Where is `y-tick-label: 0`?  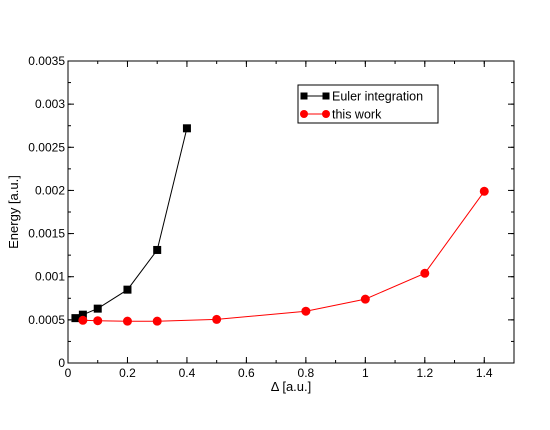
y-tick-label: 0 is located at coordinates (61, 363).